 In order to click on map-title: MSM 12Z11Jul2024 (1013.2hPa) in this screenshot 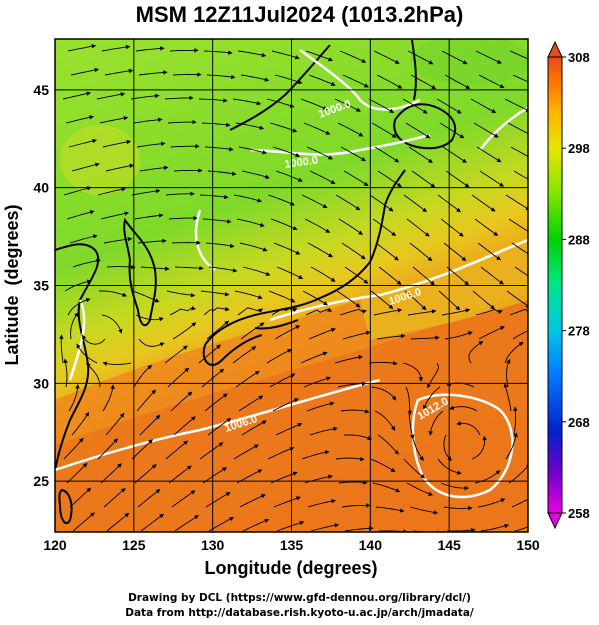, I will do `click(299, 14)`.